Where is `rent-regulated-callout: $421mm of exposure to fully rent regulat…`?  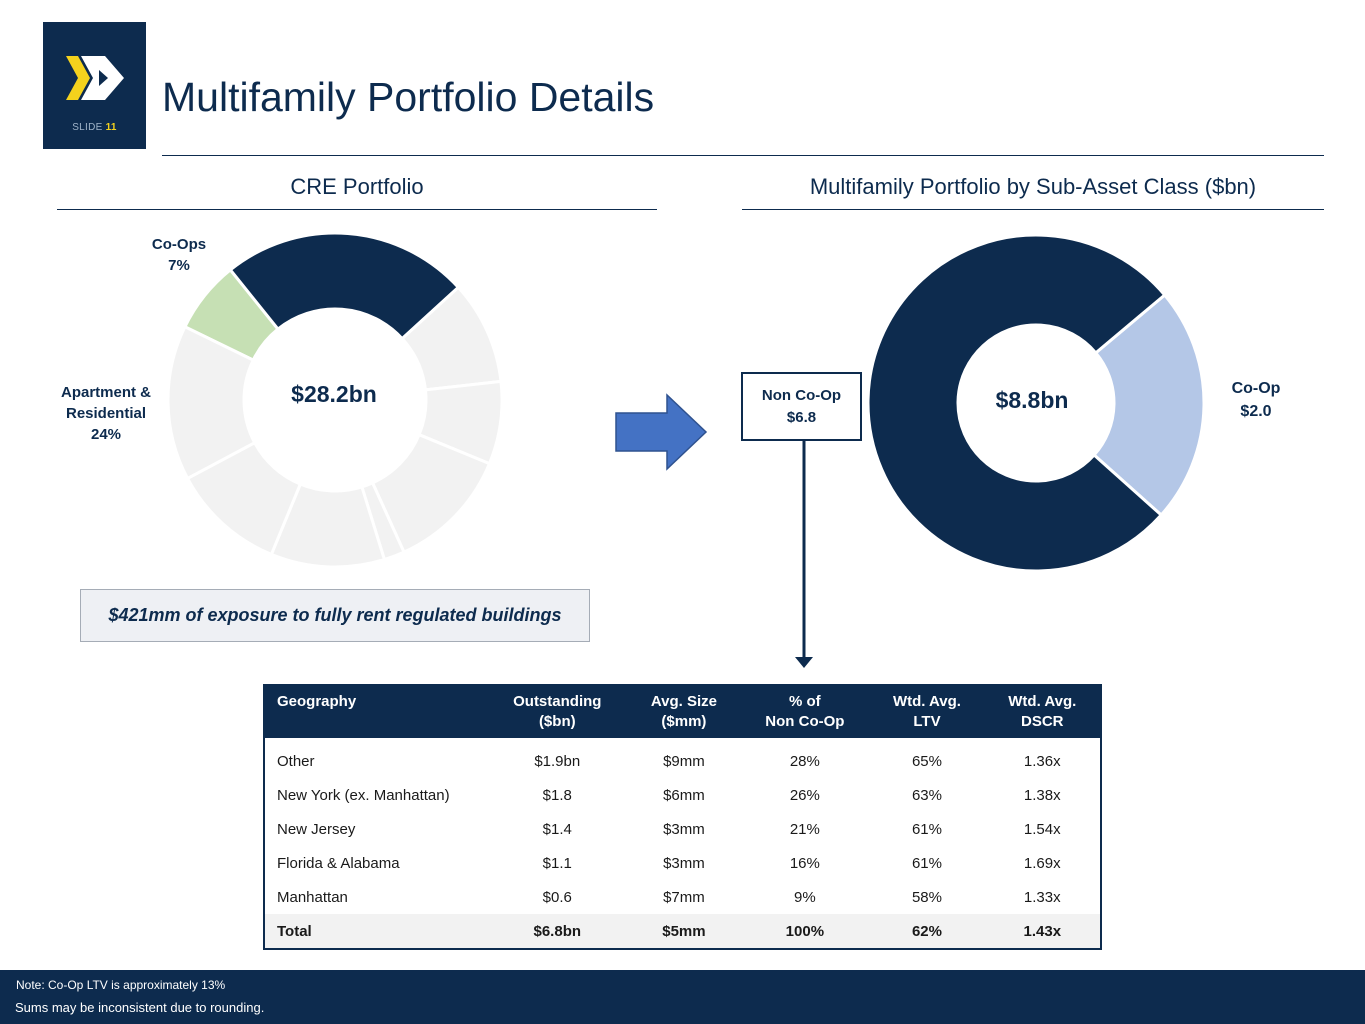
rent-regulated-callout: $421mm of exposure to fully rent regulat… is located at coordinates (335, 615).